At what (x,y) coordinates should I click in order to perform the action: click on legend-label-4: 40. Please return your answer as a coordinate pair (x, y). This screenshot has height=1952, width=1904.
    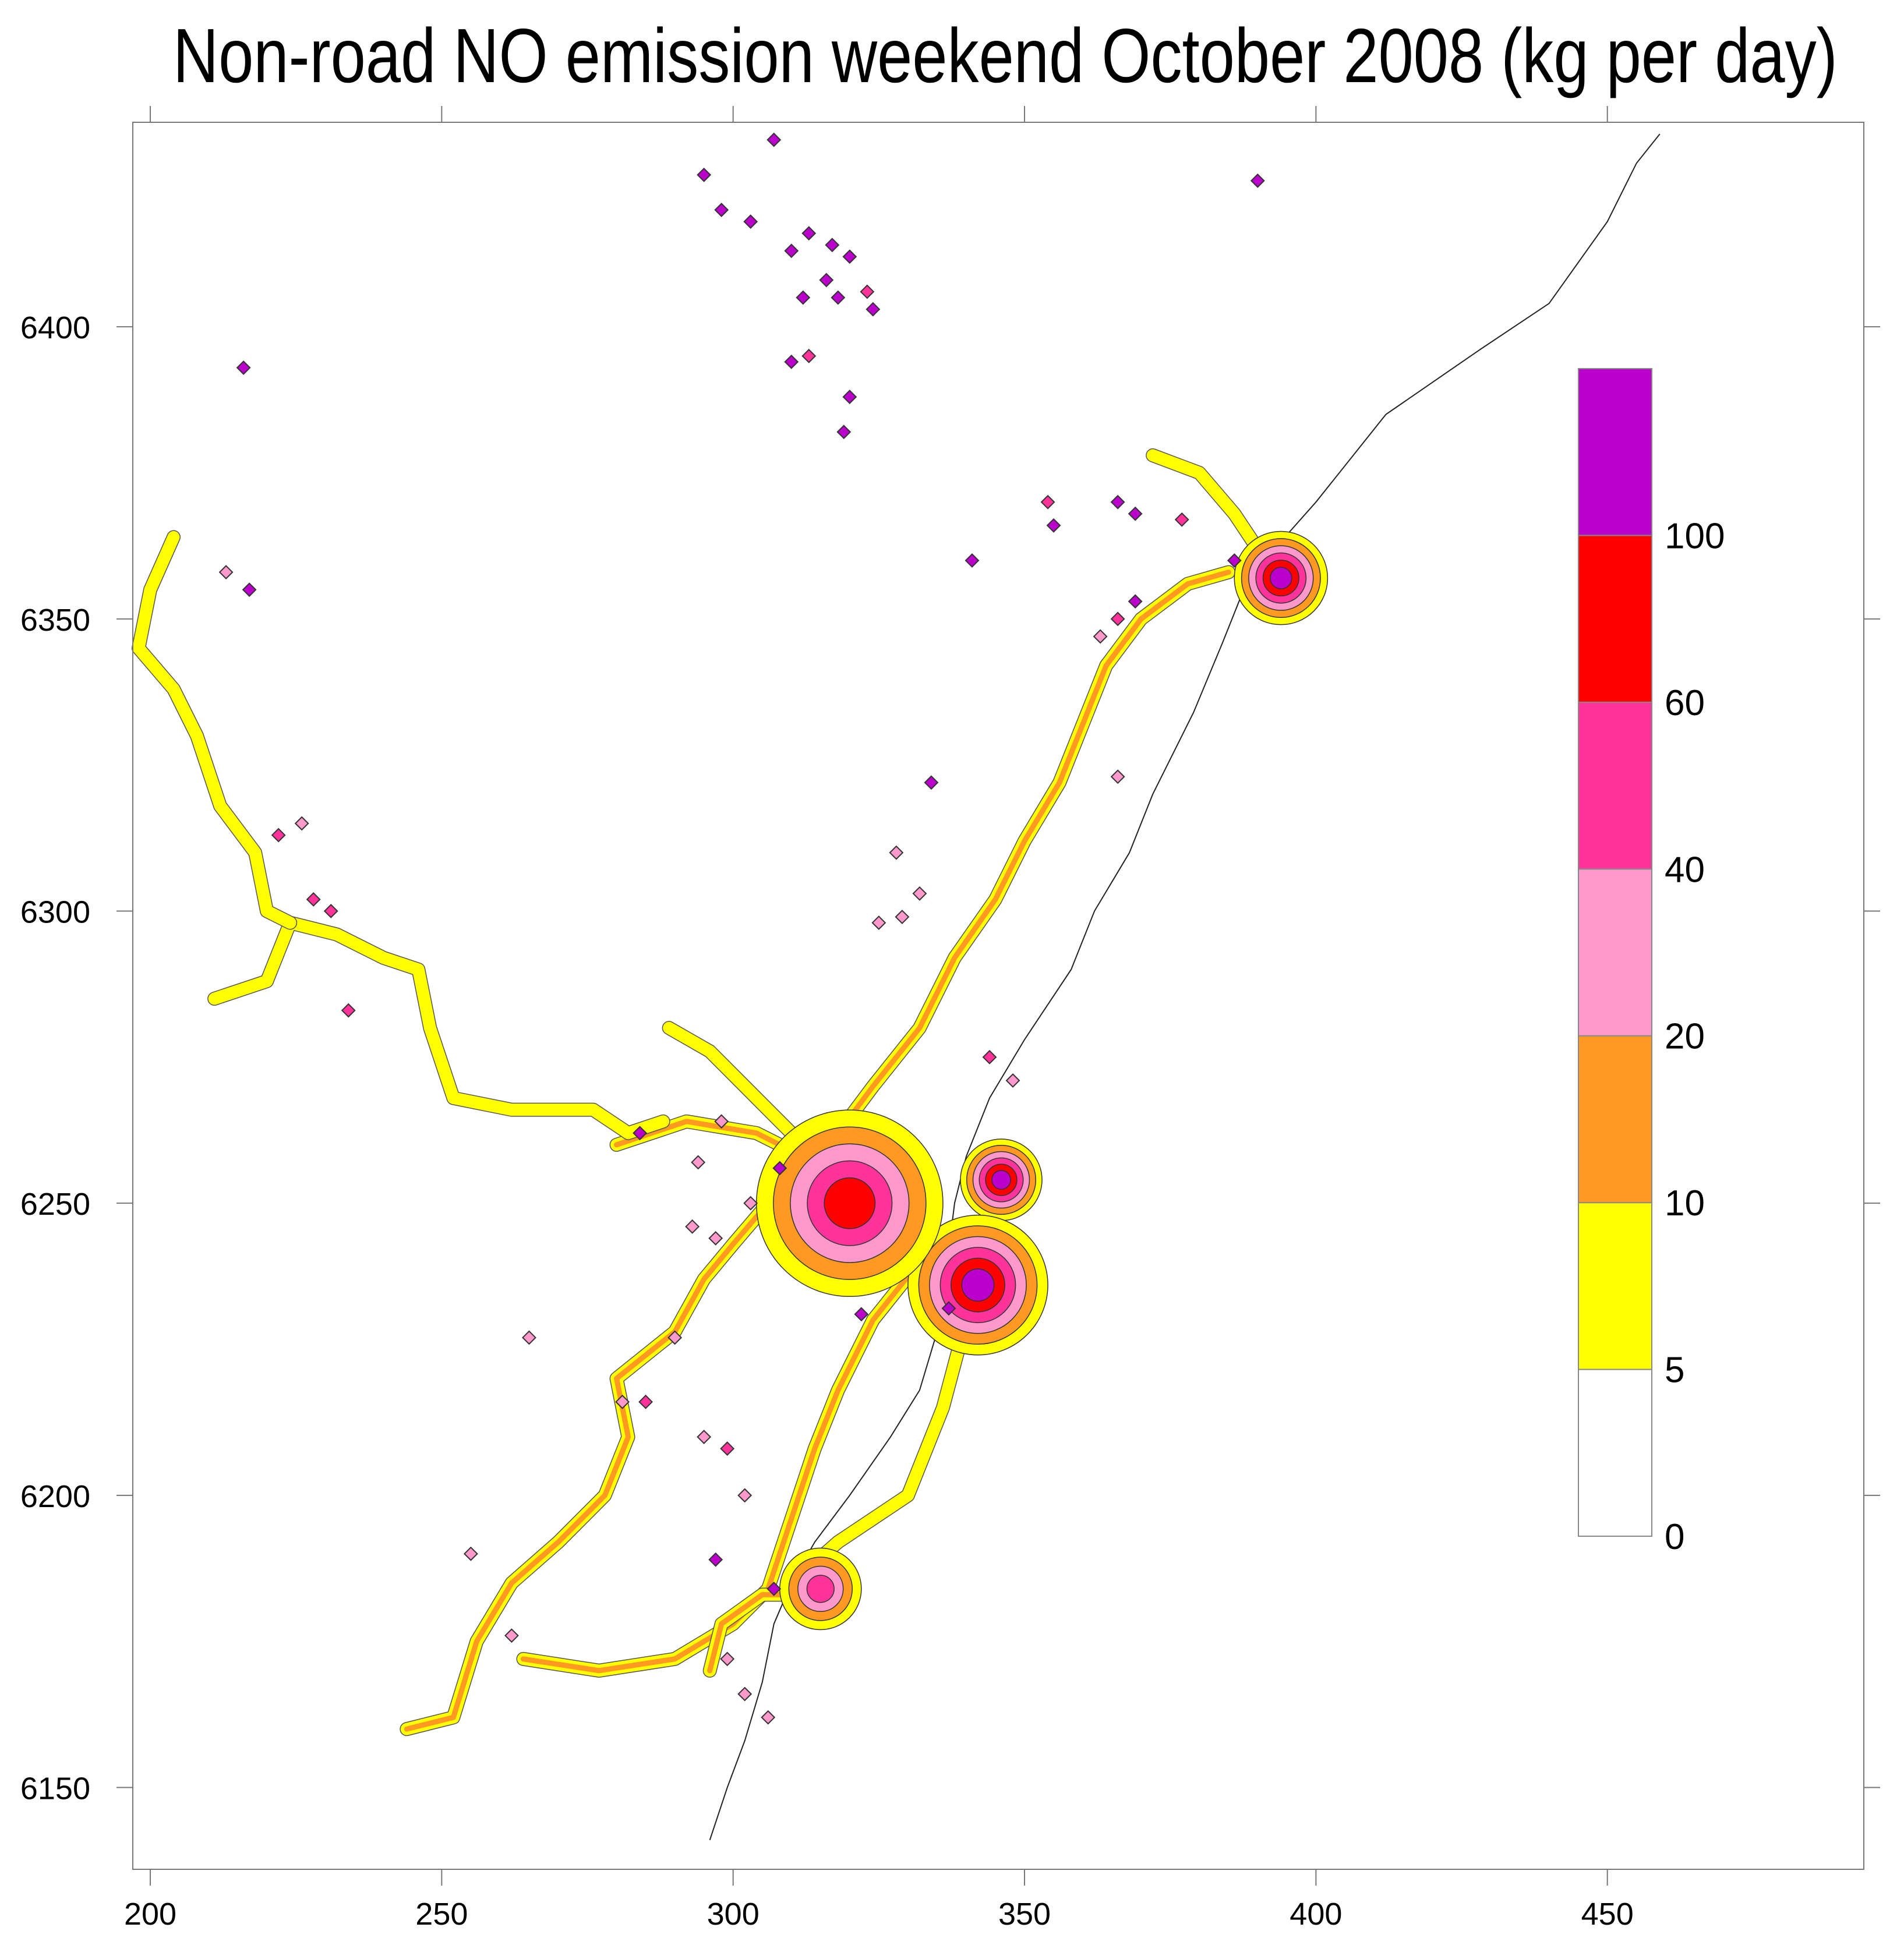
    Looking at the image, I should click on (1685, 870).